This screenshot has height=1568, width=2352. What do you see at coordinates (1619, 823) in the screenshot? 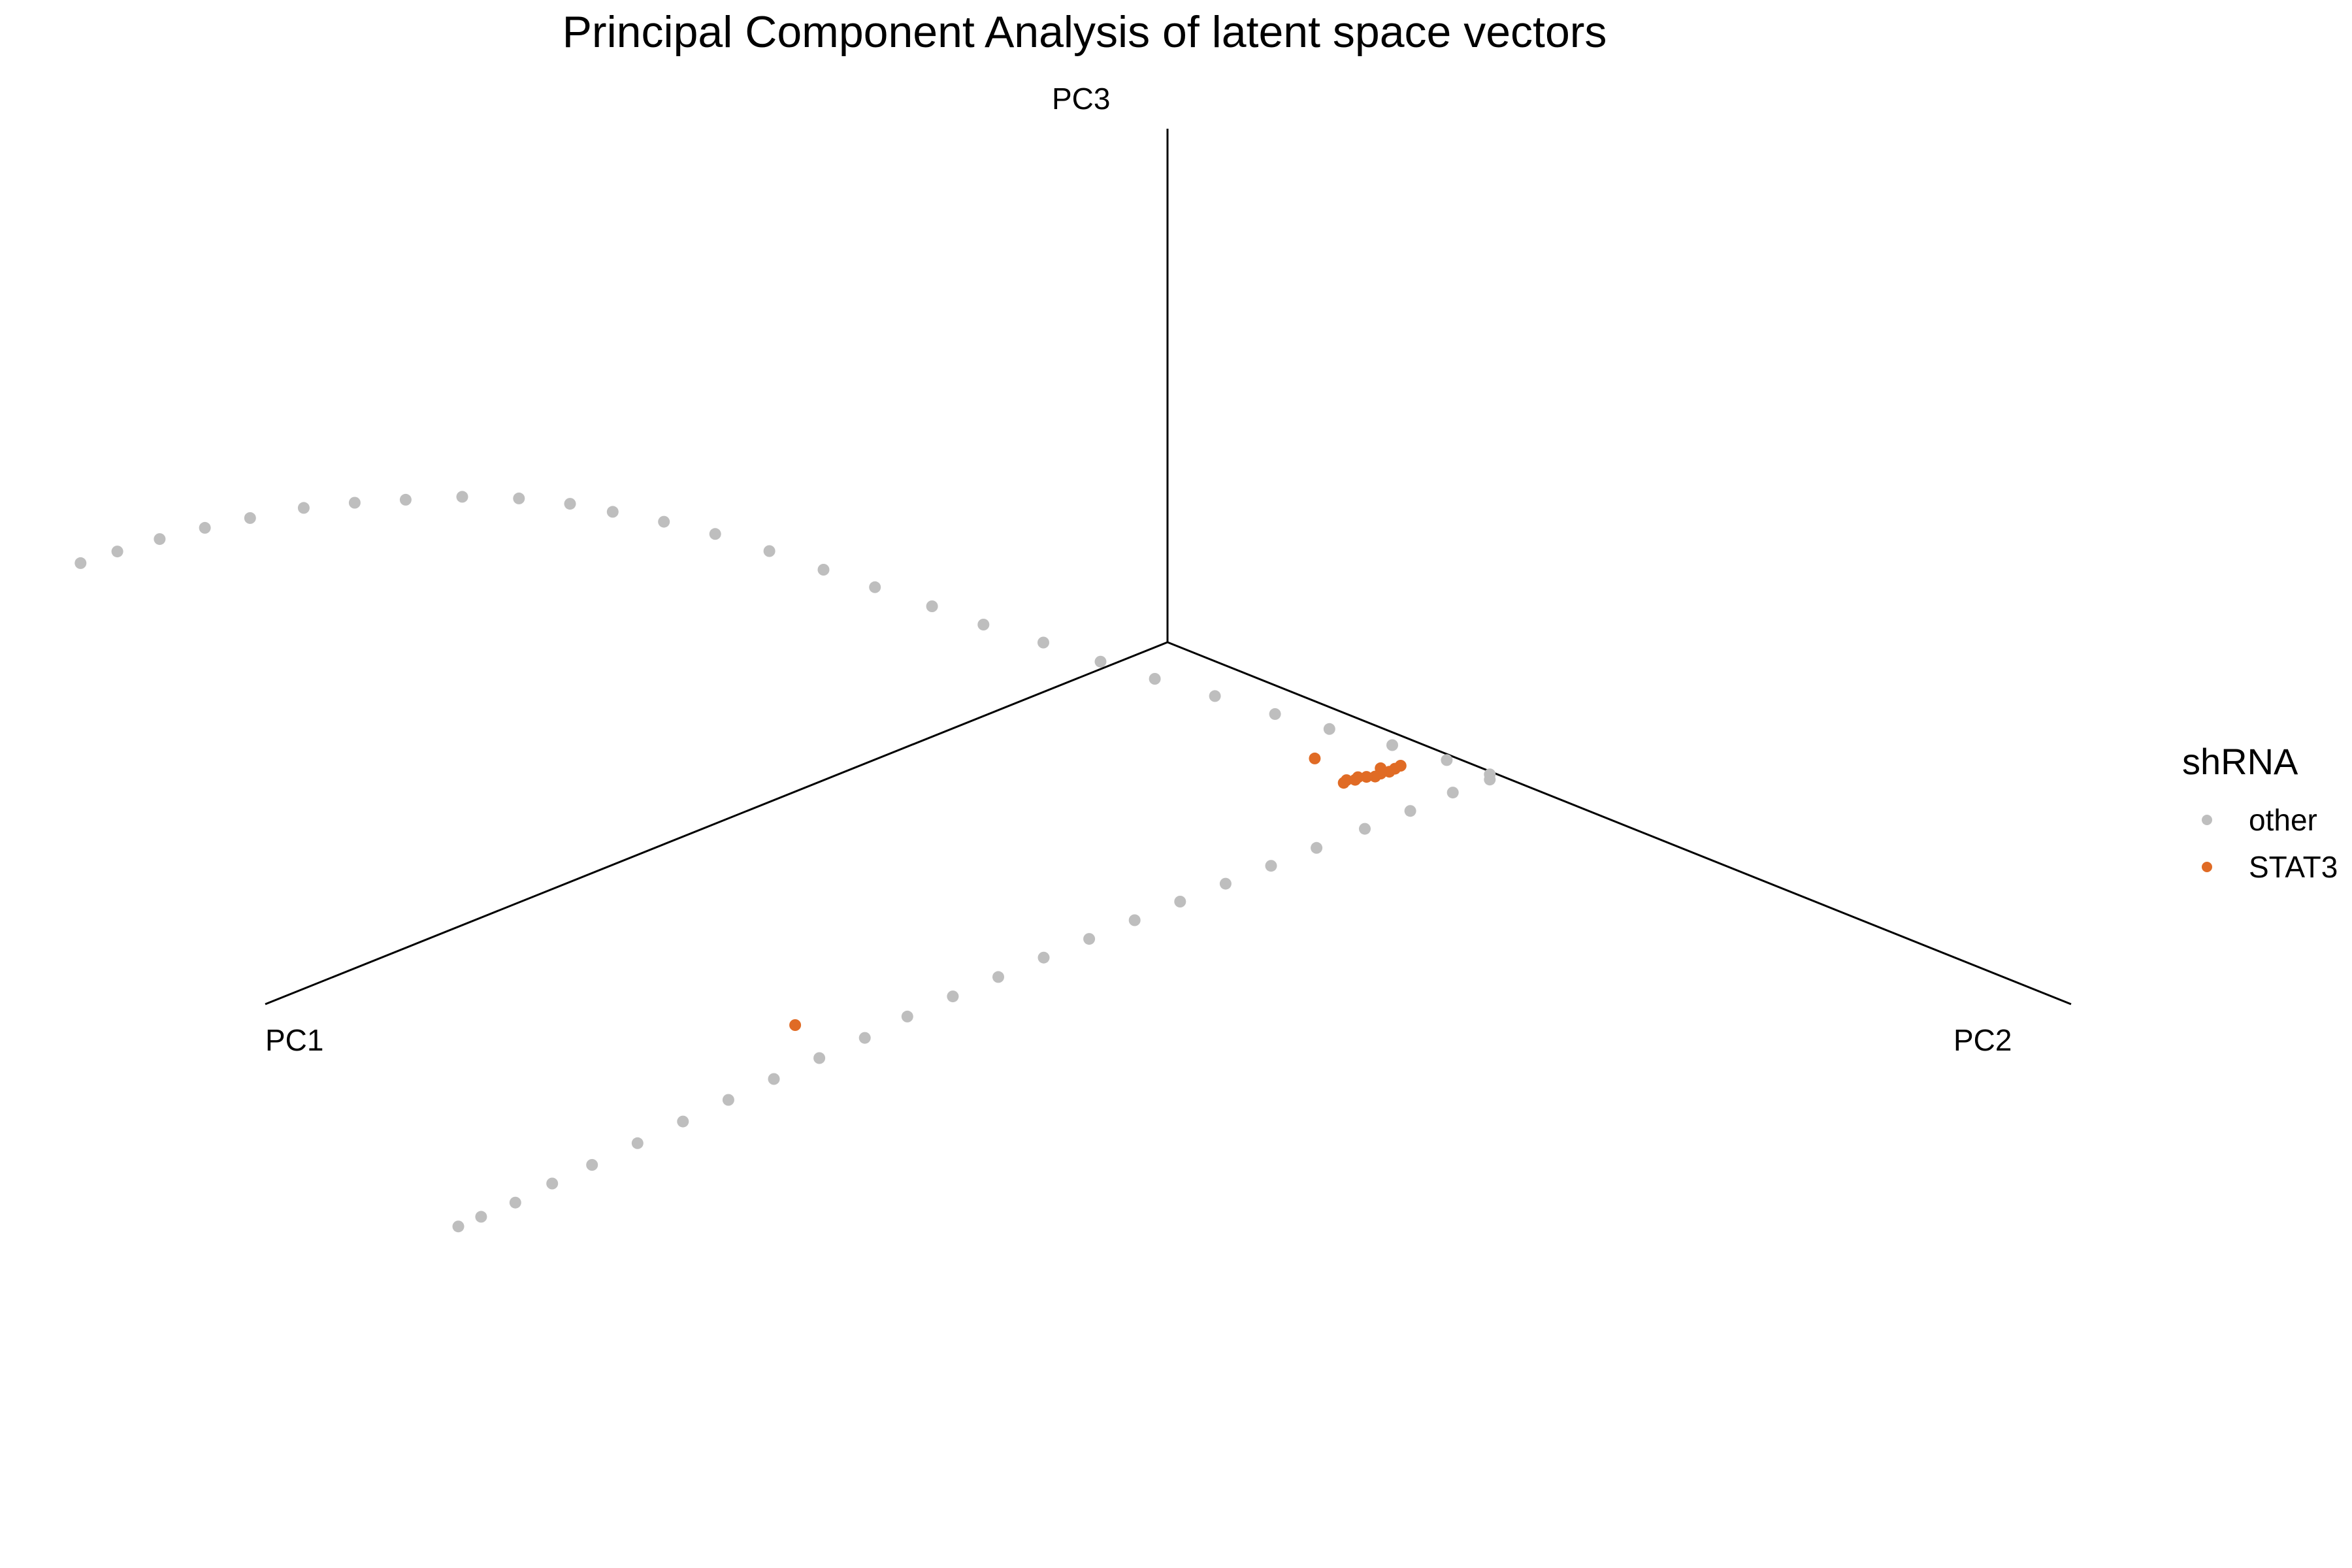
I see `pc2-axis-line` at bounding box center [1619, 823].